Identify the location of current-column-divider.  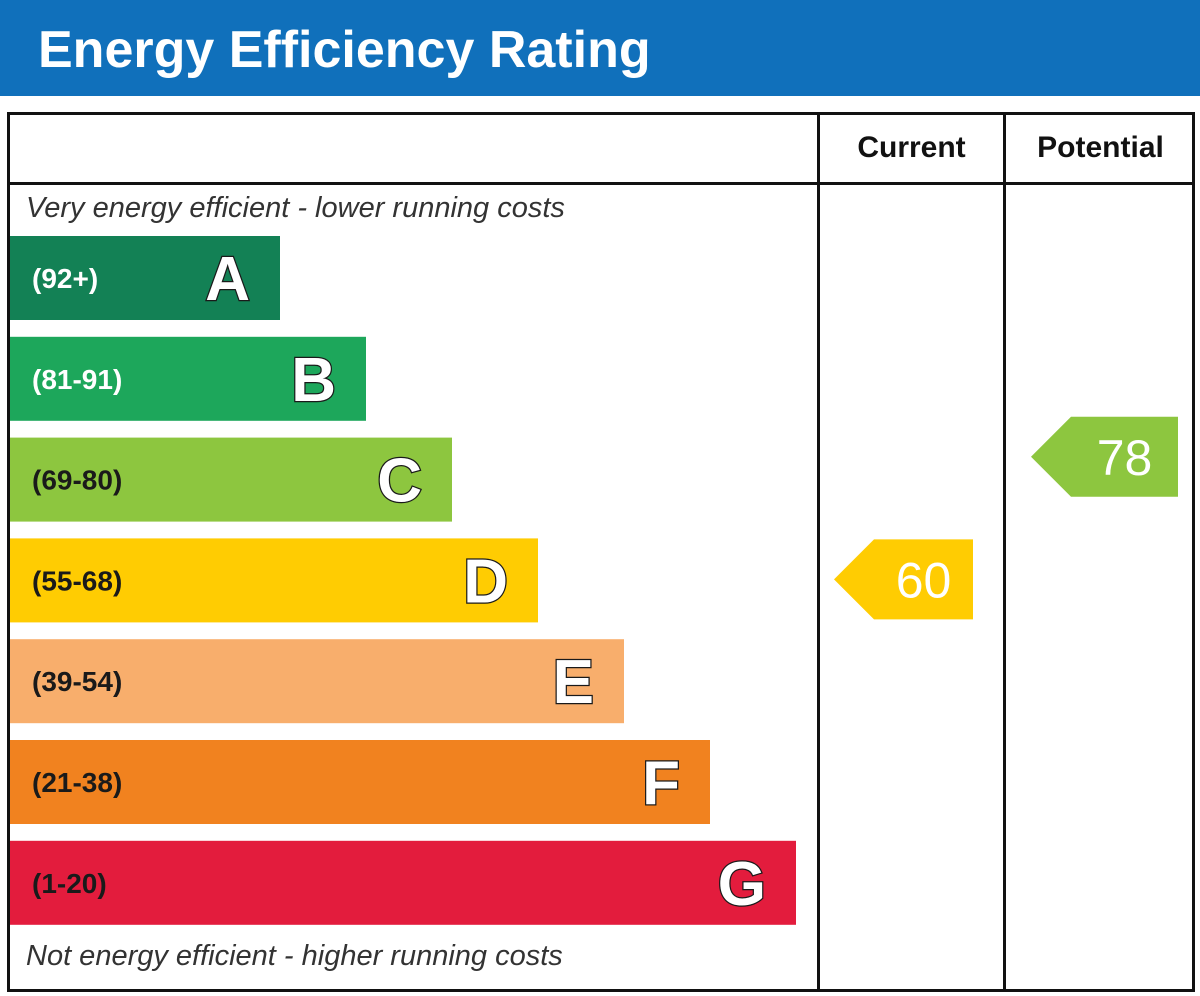
(818, 552).